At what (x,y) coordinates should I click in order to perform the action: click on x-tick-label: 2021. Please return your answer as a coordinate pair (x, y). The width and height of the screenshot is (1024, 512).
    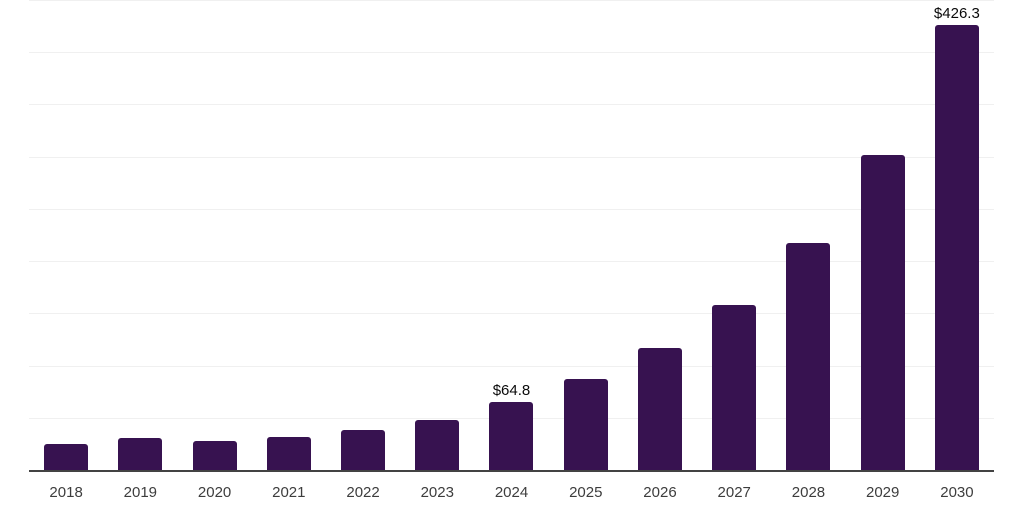
    Looking at the image, I should click on (289, 492).